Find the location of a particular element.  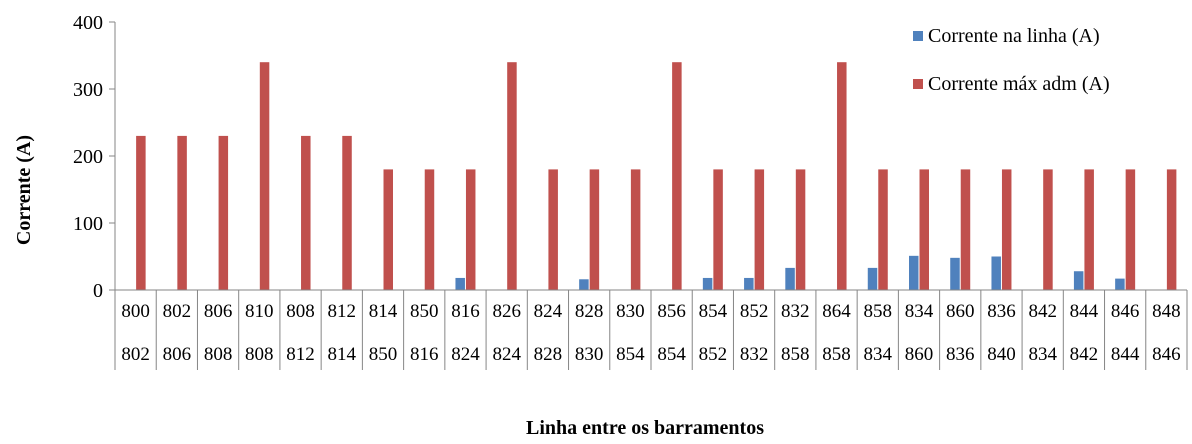

x-tick-label-from: 842 is located at coordinates (1042, 311).